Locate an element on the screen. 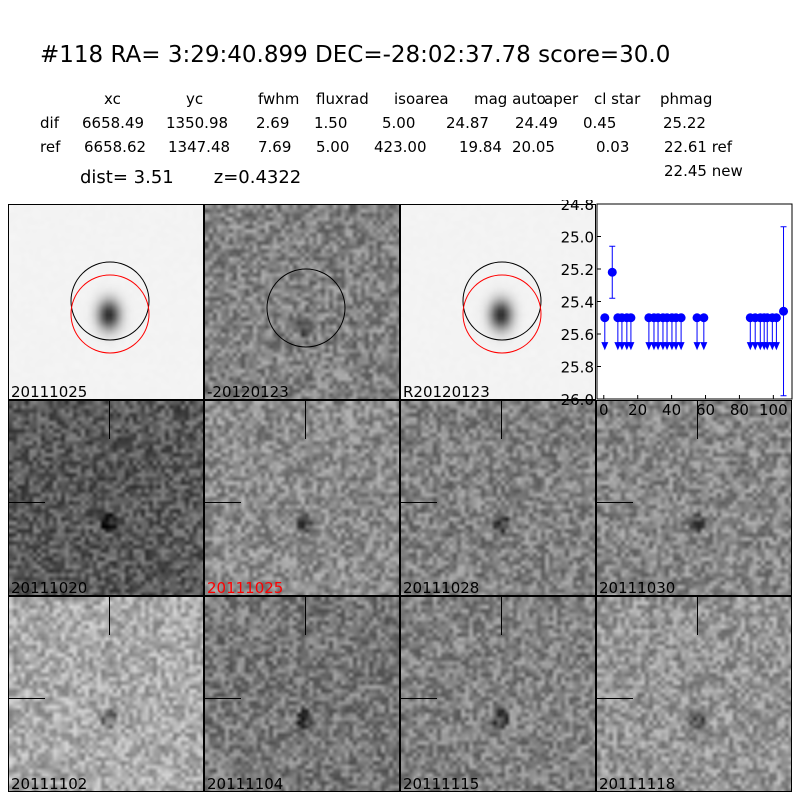  image-stamp: 20111030 is located at coordinates (694, 498).